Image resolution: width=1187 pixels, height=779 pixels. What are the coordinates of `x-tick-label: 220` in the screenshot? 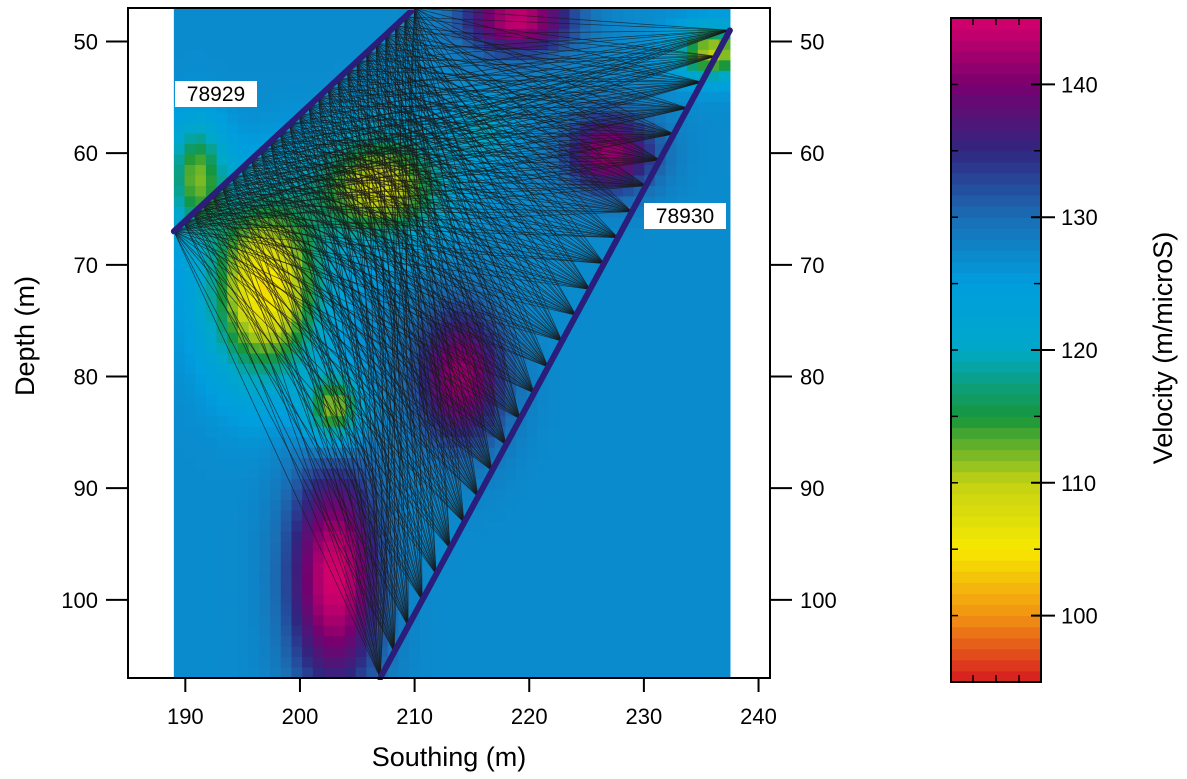 It's located at (529, 716).